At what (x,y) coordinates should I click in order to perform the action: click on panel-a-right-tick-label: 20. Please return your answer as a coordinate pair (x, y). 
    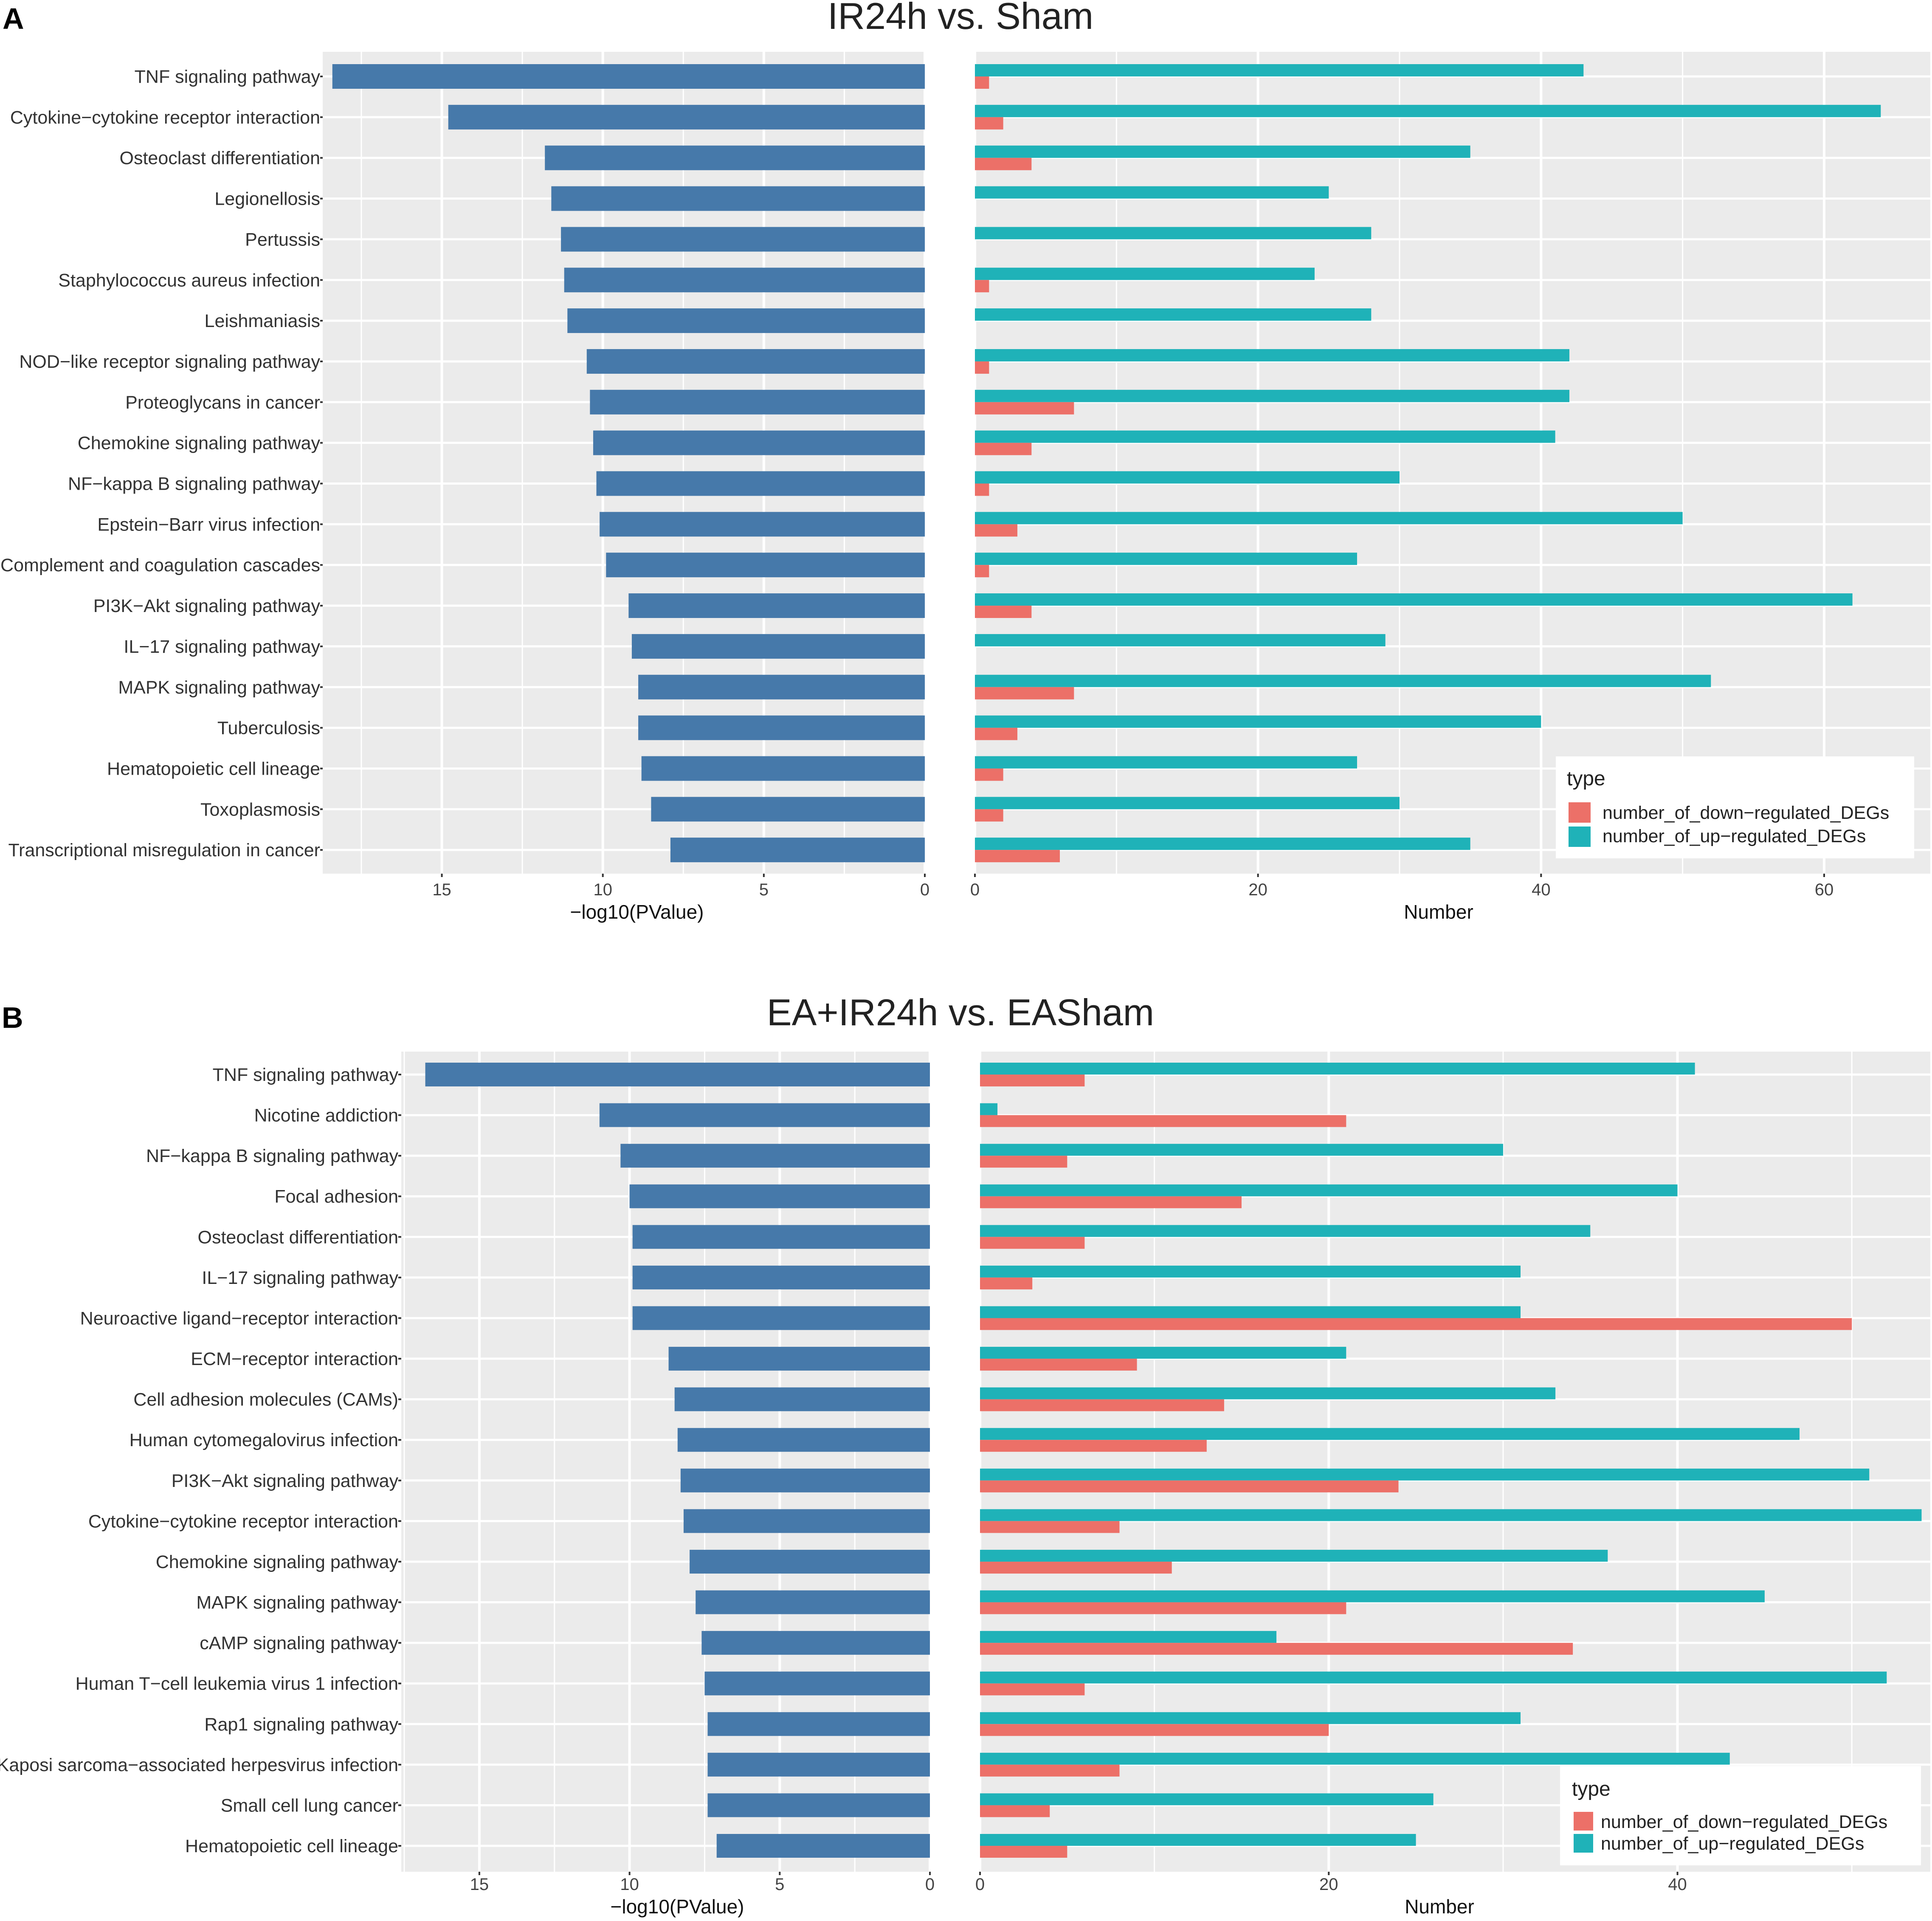
    Looking at the image, I should click on (1257, 890).